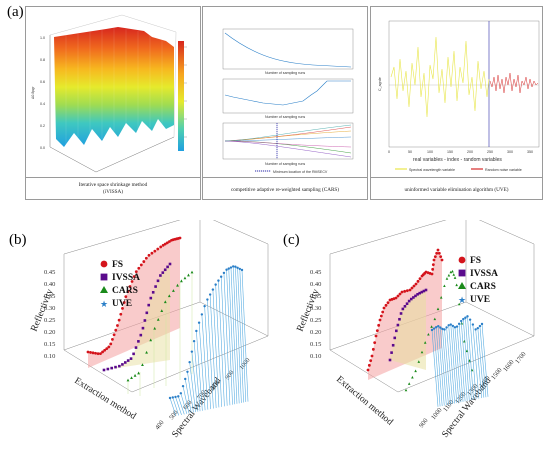 The width and height of the screenshot is (550, 449). I want to click on c-legend-ivssa-marker, so click(462, 273).